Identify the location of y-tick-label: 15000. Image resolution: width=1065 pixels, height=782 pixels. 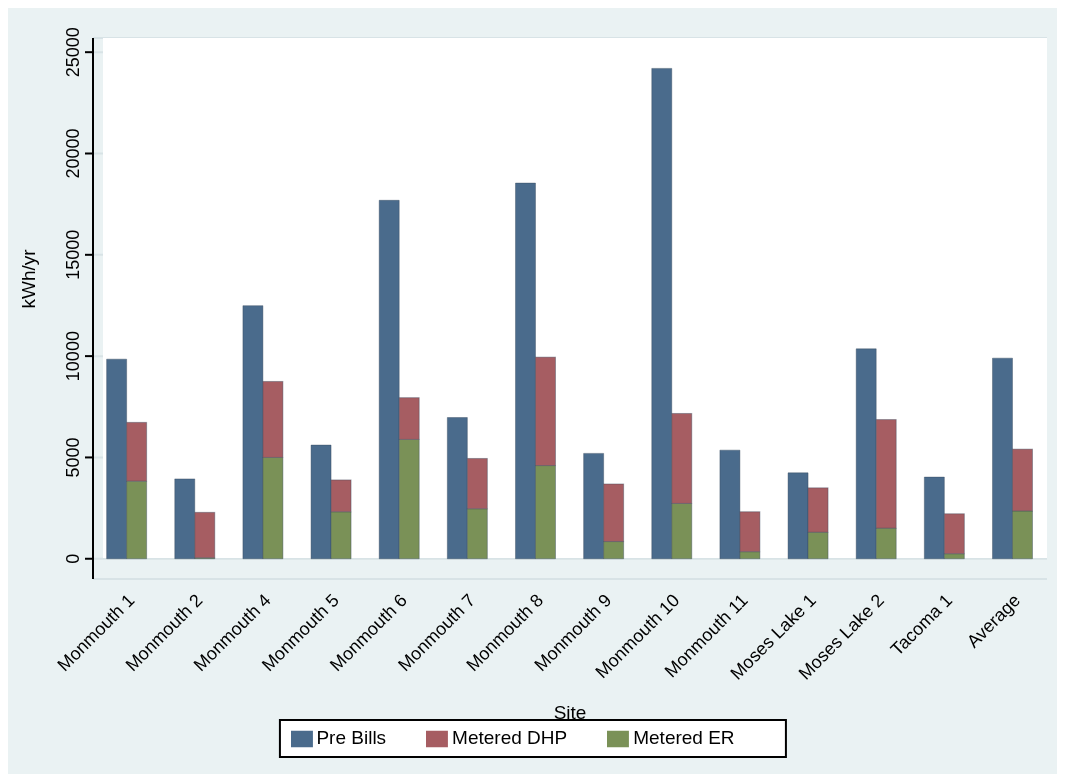
(73, 254).